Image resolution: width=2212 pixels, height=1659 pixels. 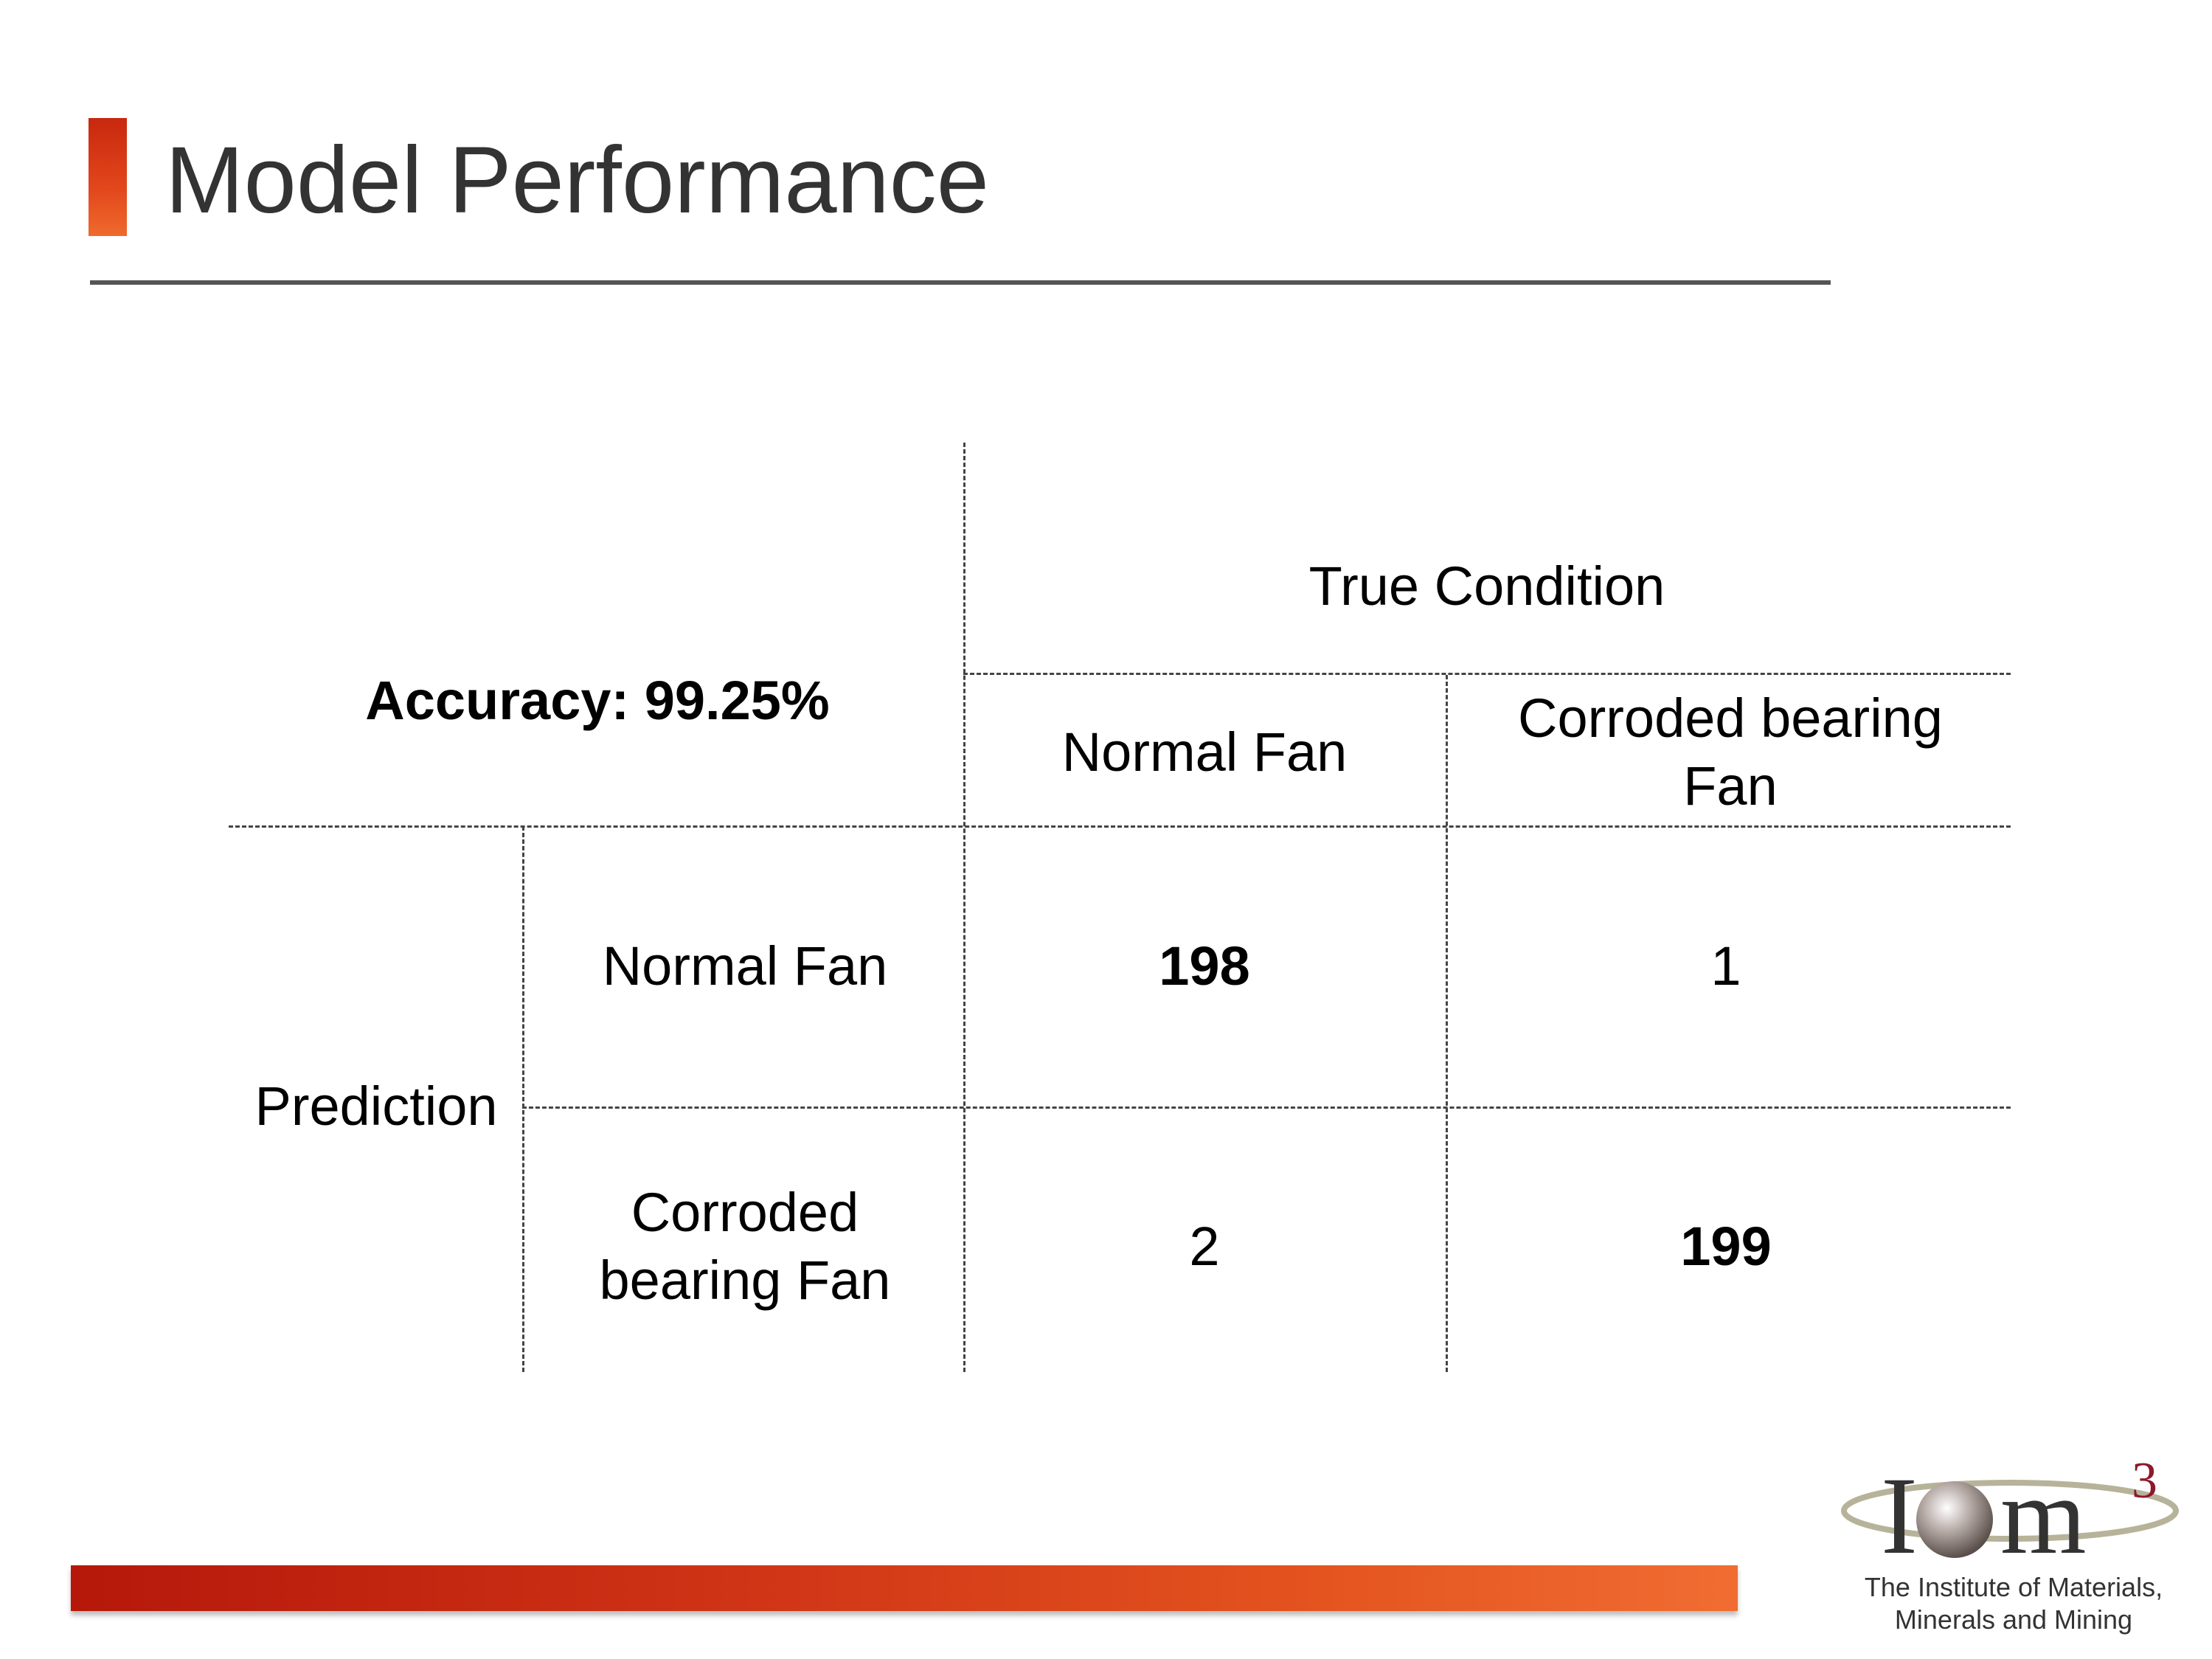 I want to click on prediction-header: Prediction, so click(x=376, y=1106).